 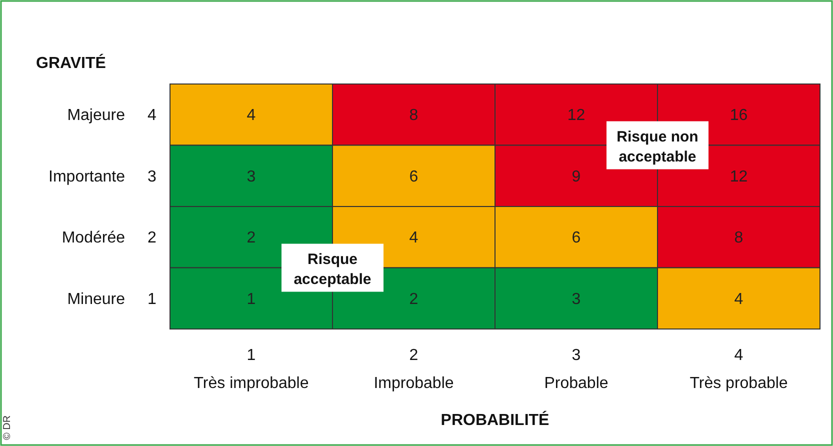 I want to click on x-tick-label: 1 Très improbable, so click(x=251, y=369).